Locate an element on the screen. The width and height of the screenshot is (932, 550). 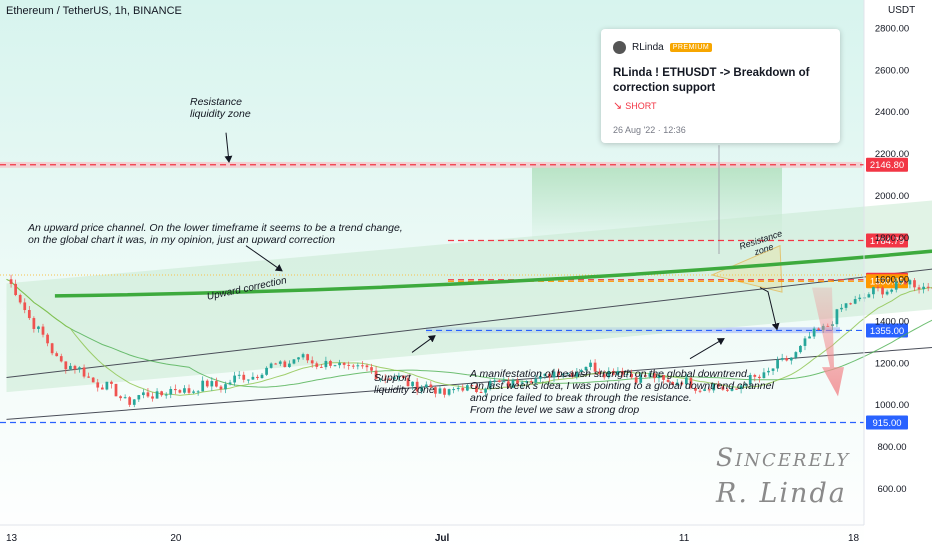
signature-line-2: R. Linda is located at coordinates (781, 493).